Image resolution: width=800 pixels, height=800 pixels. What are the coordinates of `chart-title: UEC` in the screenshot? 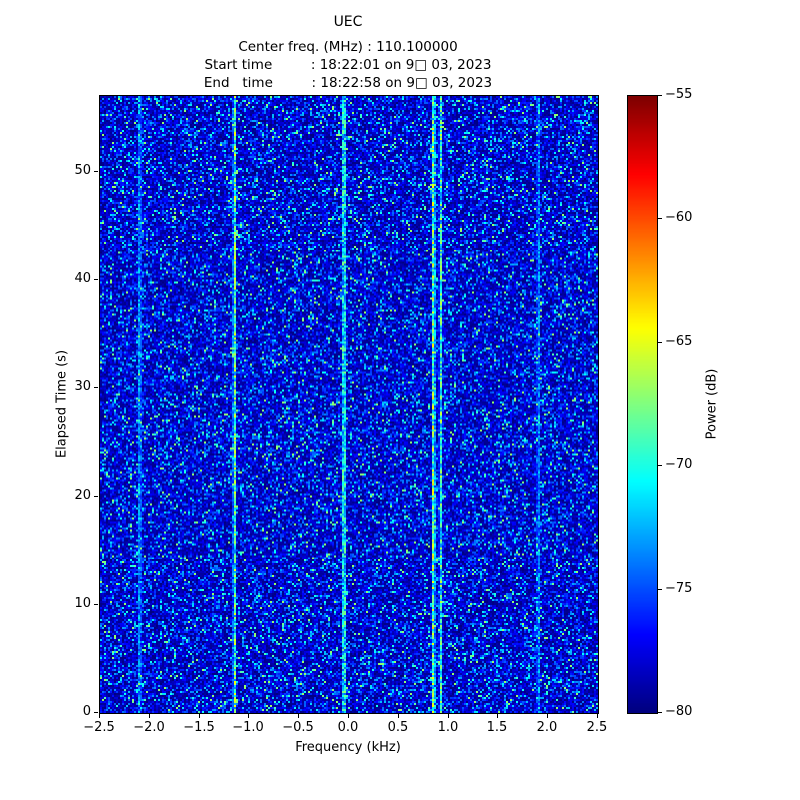 It's located at (348, 22).